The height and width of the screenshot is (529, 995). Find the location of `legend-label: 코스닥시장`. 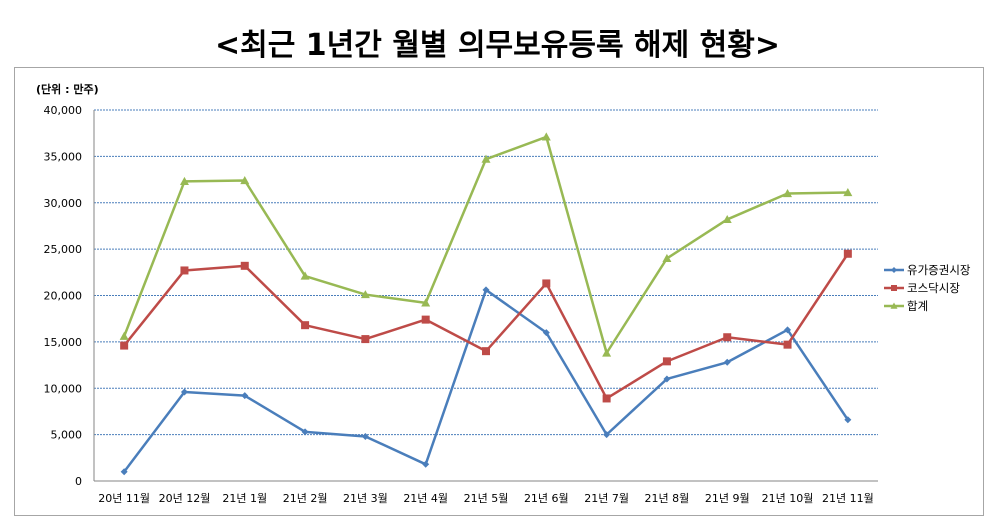

legend-label: 코스닥시장 is located at coordinates (933, 288).